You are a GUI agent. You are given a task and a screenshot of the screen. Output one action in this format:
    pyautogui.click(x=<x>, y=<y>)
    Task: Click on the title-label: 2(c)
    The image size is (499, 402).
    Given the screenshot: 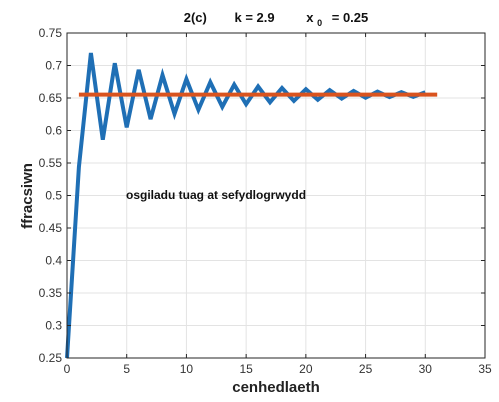 What is the action you would take?
    pyautogui.click(x=195, y=17)
    